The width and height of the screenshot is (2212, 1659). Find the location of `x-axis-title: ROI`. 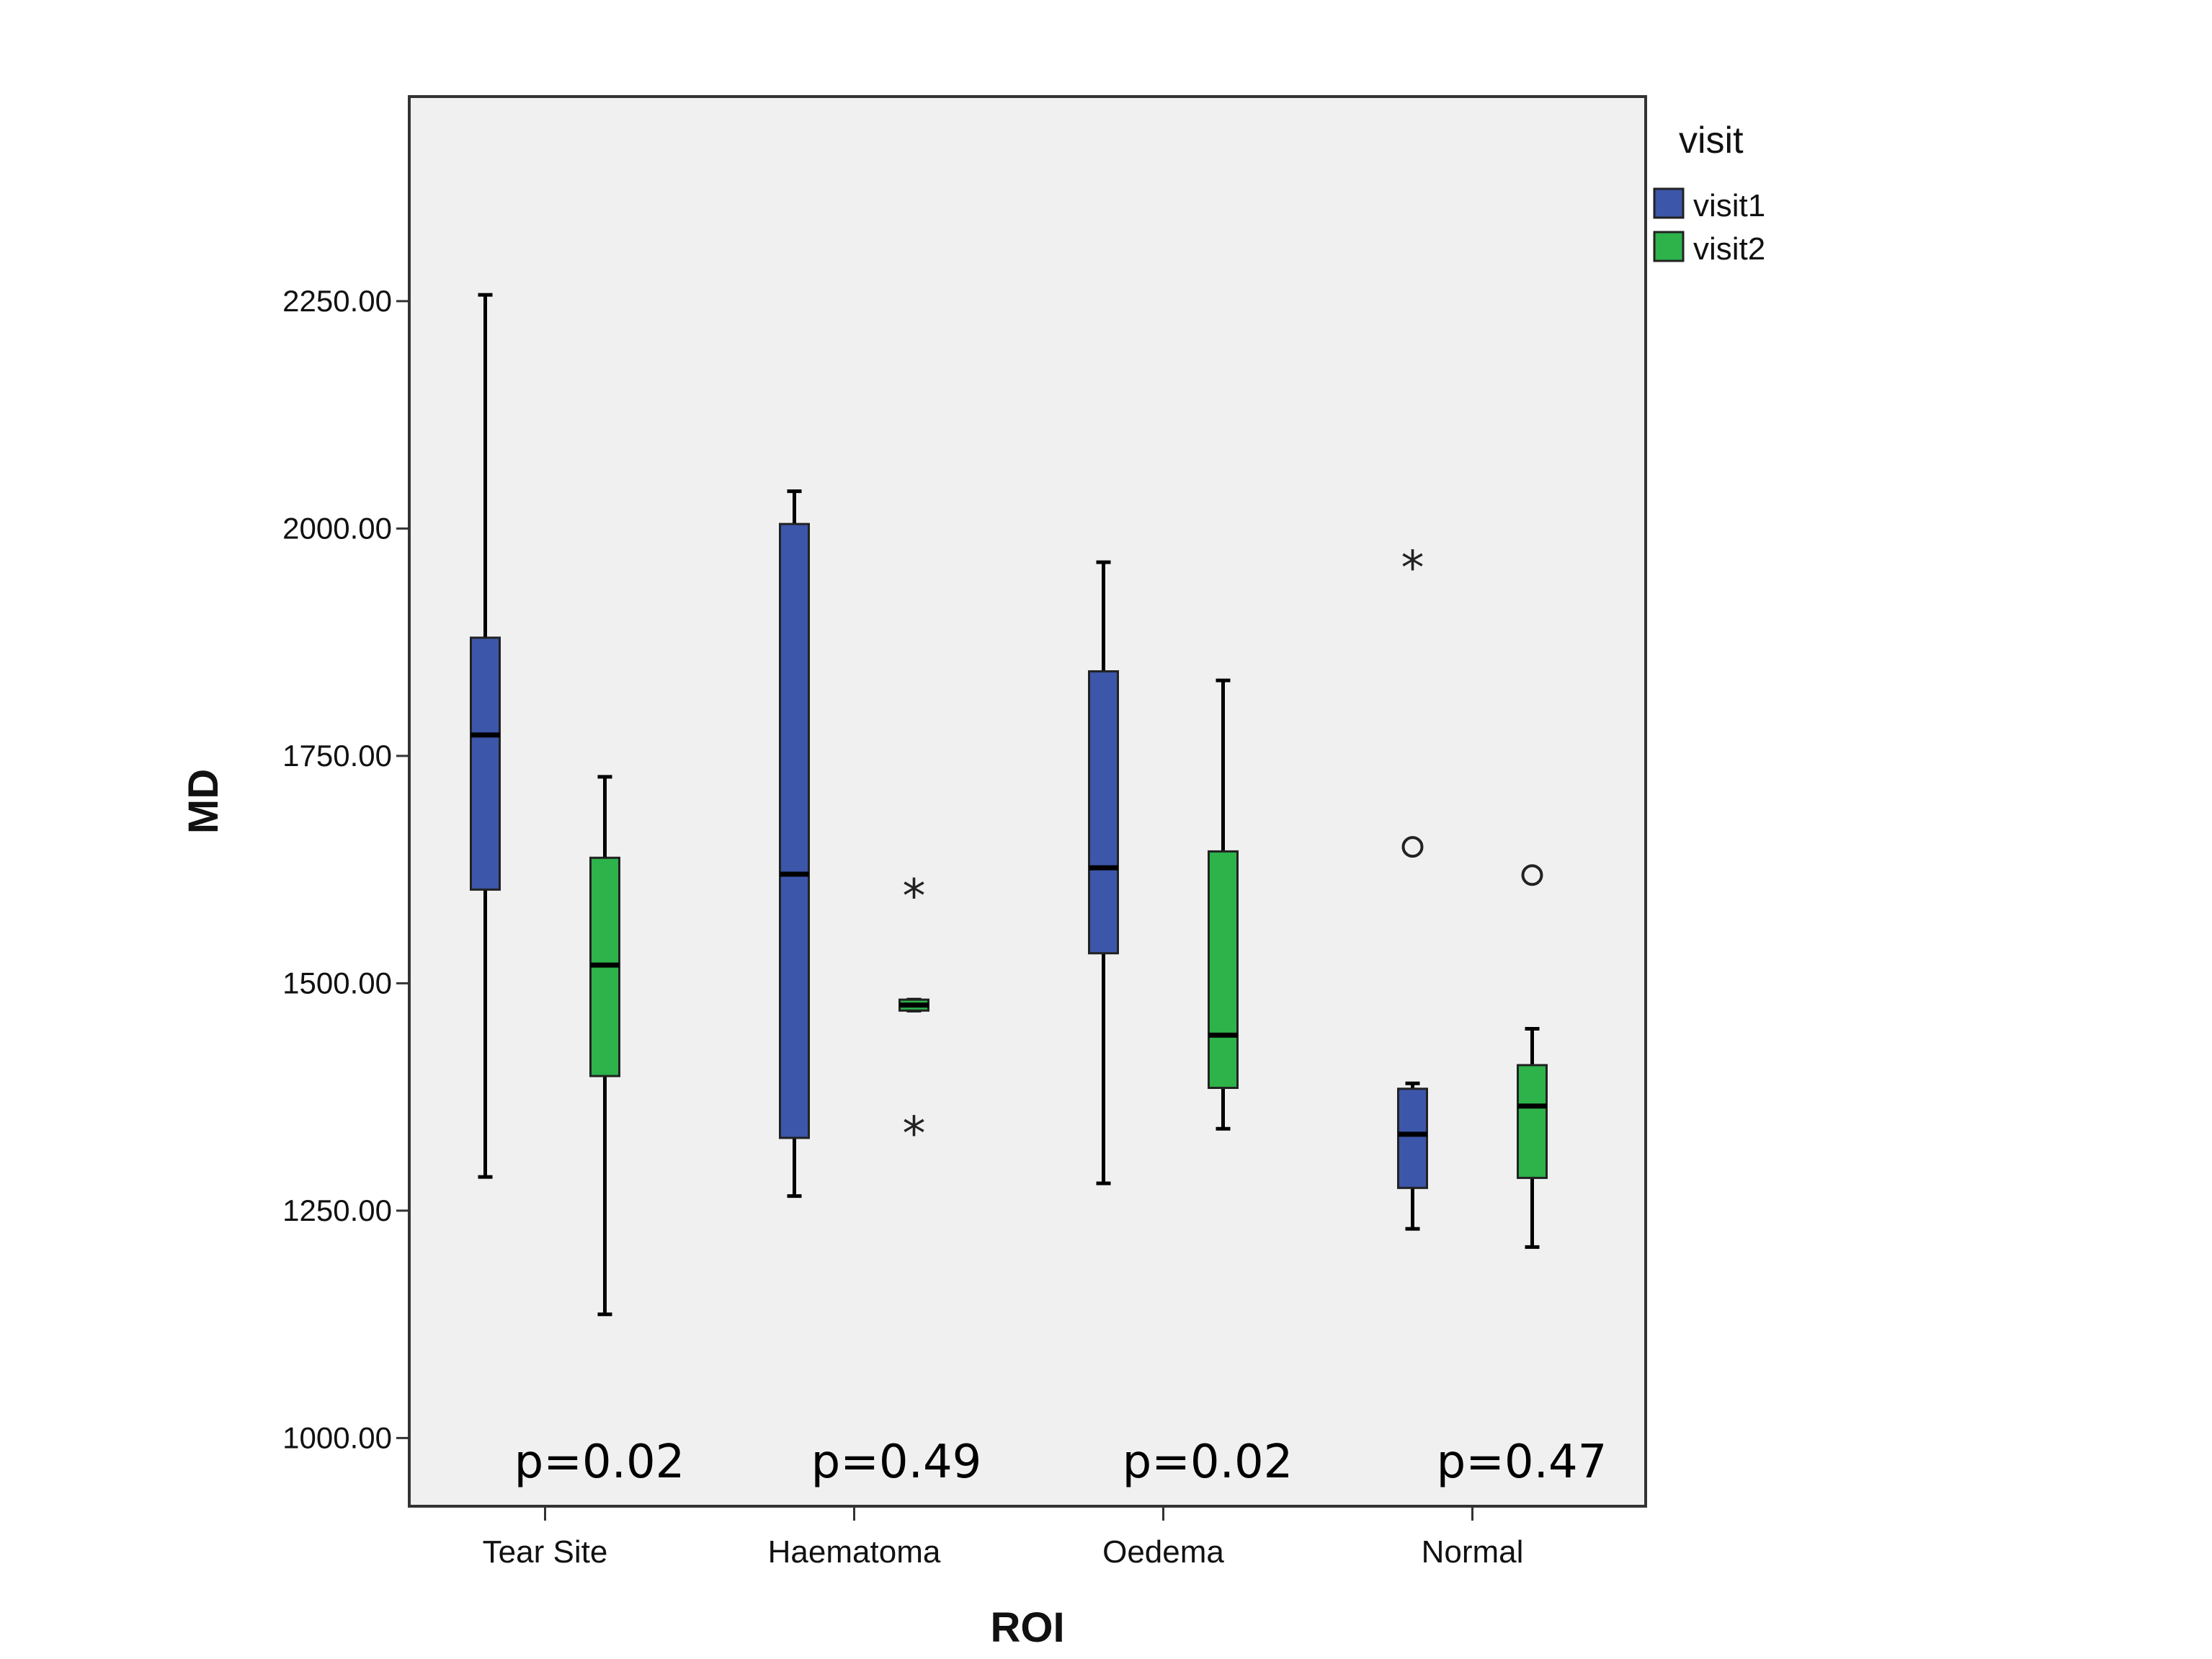

x-axis-title: ROI is located at coordinates (1027, 1627).